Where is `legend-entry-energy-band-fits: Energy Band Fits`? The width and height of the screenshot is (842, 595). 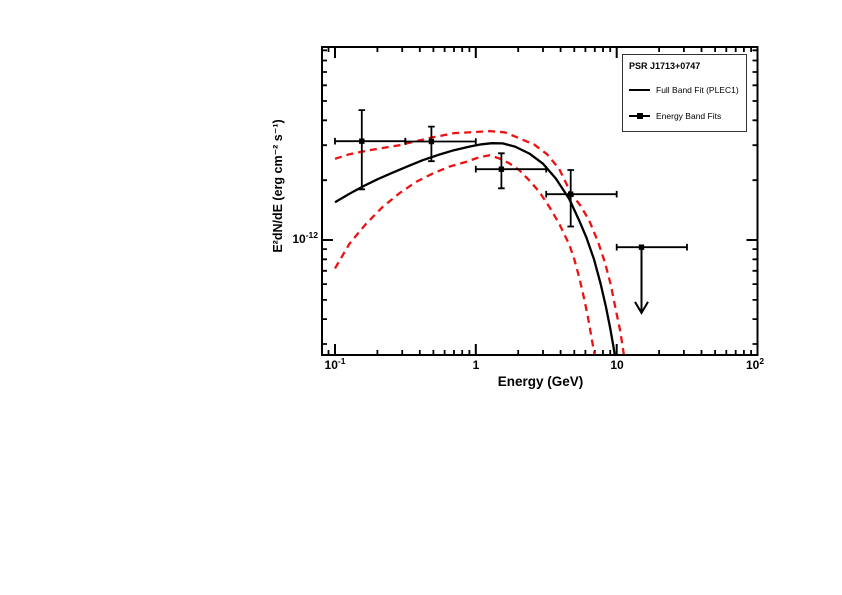
legend-entry-energy-band-fits: Energy Band Fits is located at coordinates (684, 116).